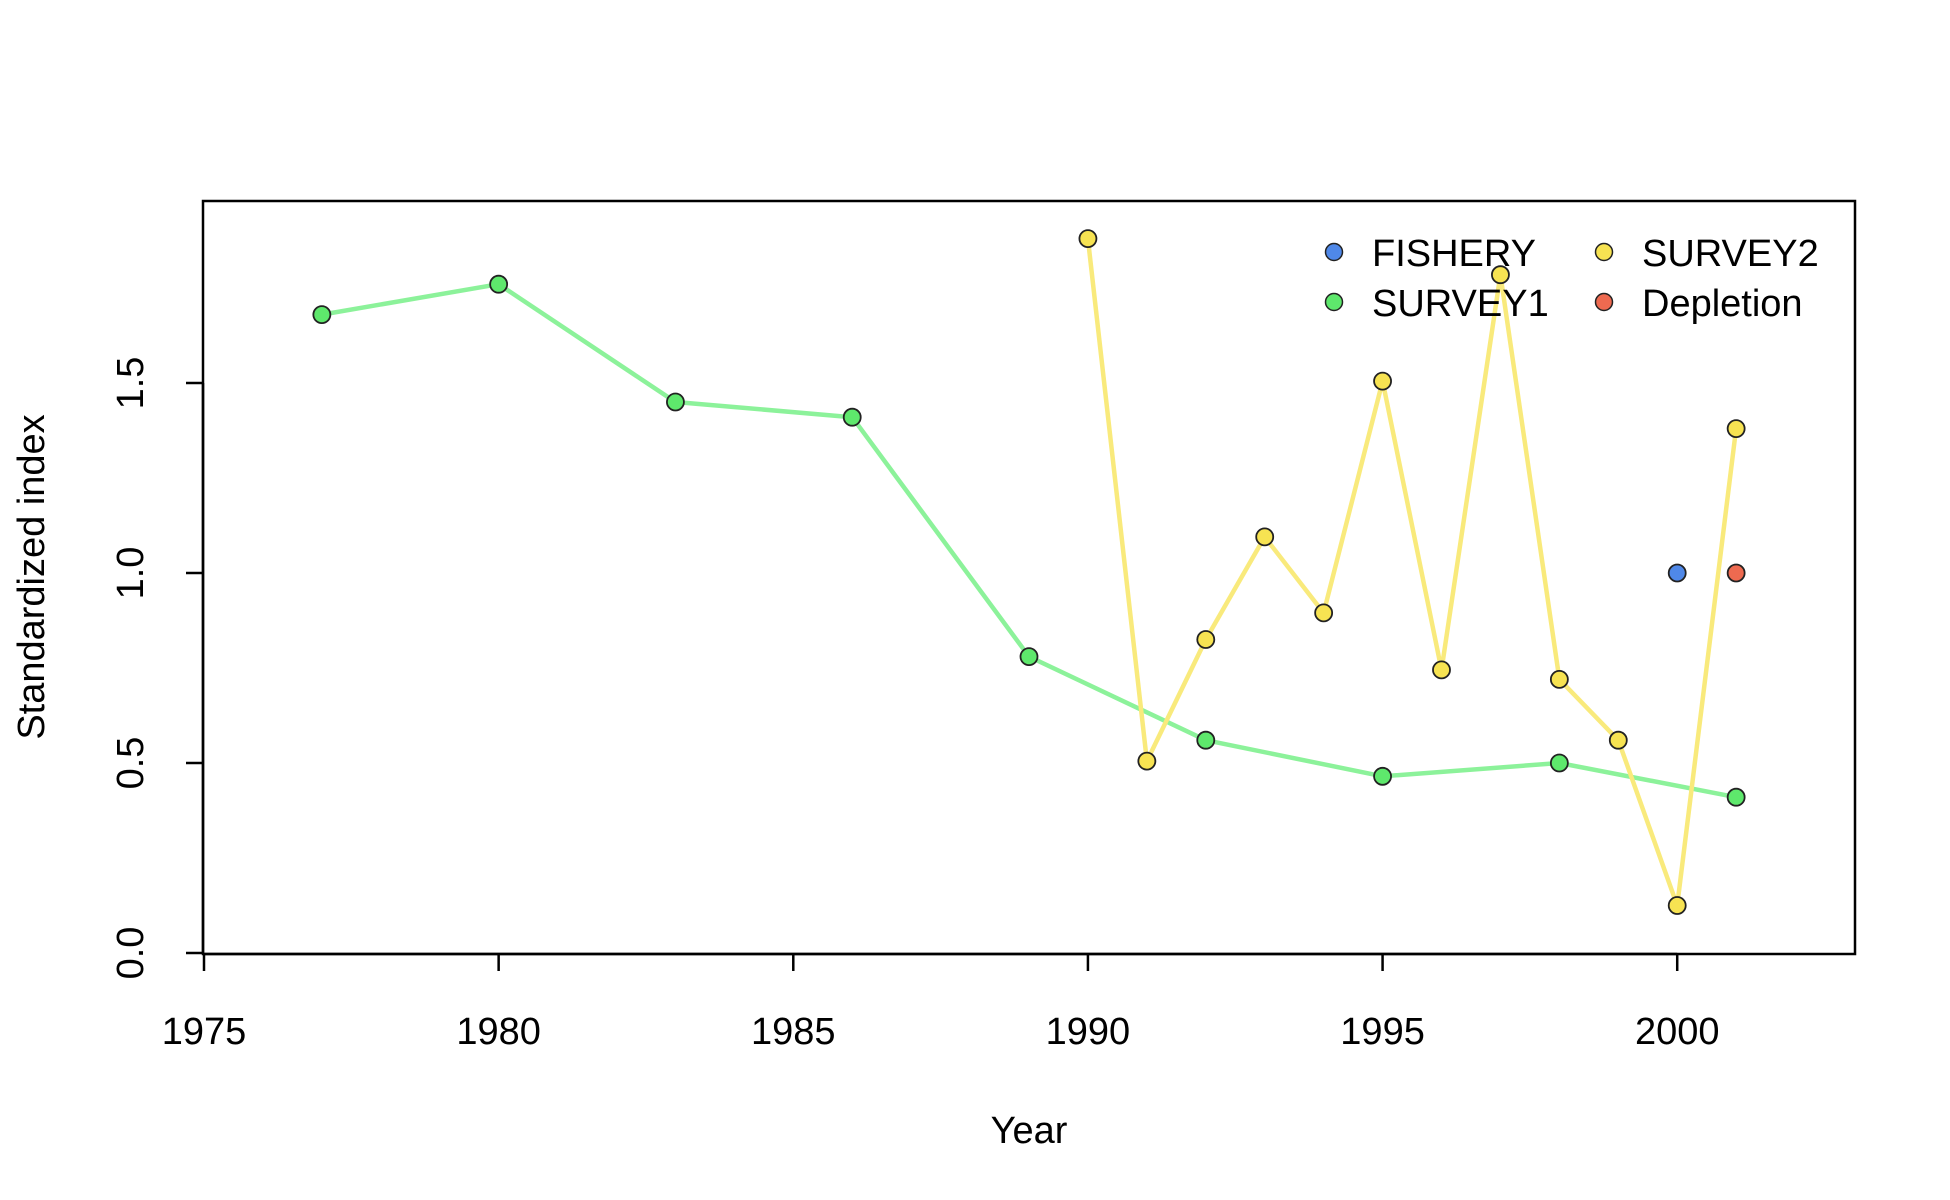 The image size is (1950, 1200). I want to click on data-point-survey1-1992, so click(1206, 740).